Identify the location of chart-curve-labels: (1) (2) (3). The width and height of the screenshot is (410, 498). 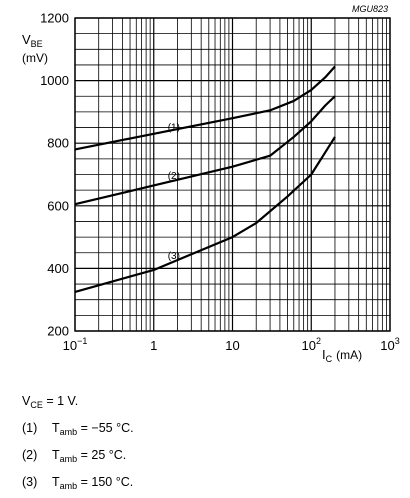
(174, 192).